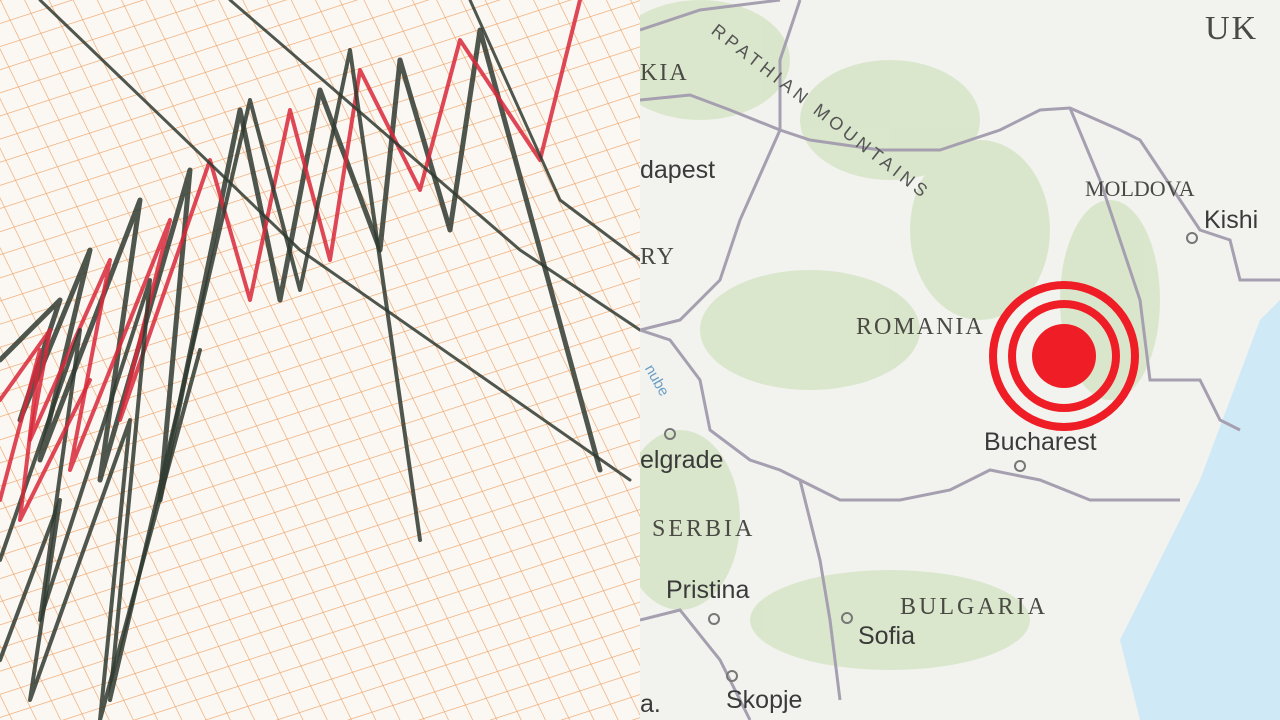  Describe the element at coordinates (704, 529) in the screenshot. I see `label-serbia: SERBIA` at that location.